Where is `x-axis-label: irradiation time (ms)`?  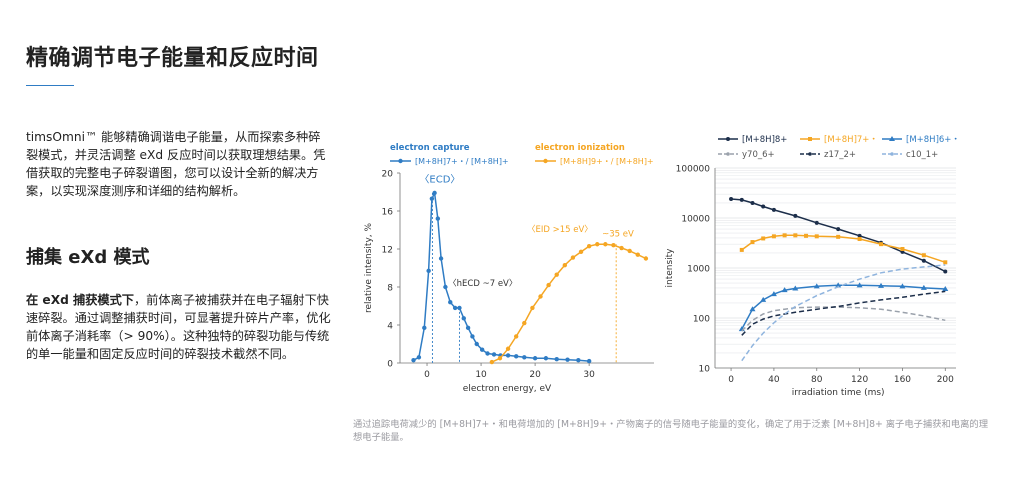
x-axis-label: irradiation time (ms) is located at coordinates (838, 393).